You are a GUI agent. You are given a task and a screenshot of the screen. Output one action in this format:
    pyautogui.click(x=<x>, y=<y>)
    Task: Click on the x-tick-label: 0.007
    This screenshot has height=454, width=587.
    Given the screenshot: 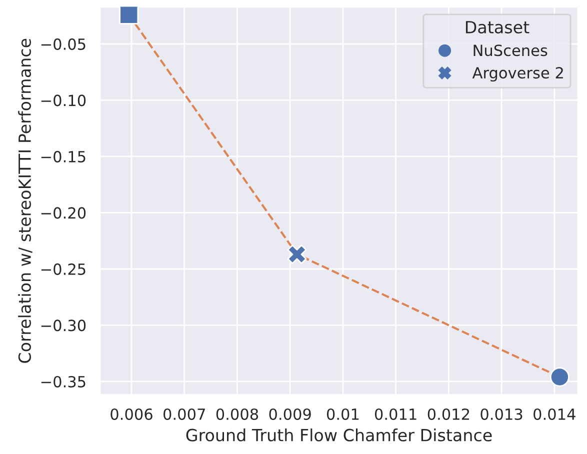 What is the action you would take?
    pyautogui.click(x=184, y=414)
    